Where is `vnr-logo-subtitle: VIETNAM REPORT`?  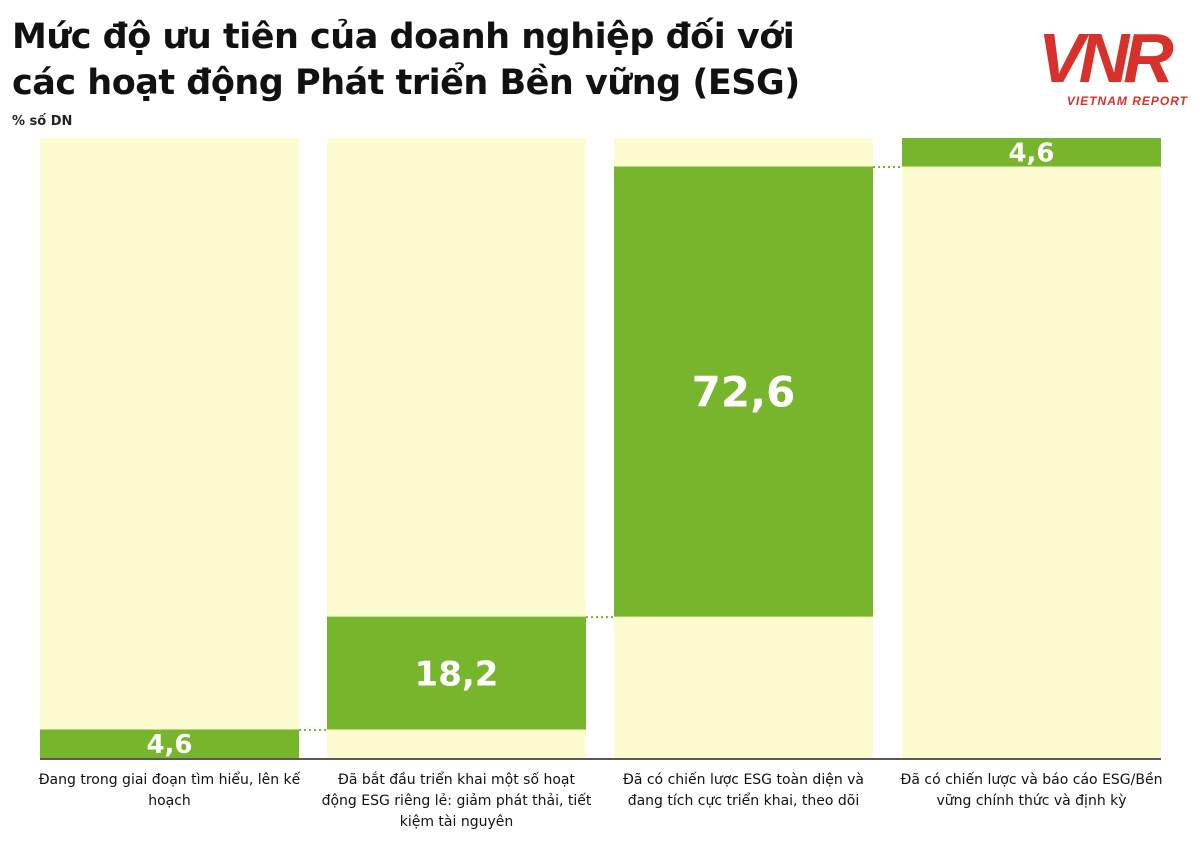
vnr-logo-subtitle: VIETNAM REPORT is located at coordinates (1128, 101).